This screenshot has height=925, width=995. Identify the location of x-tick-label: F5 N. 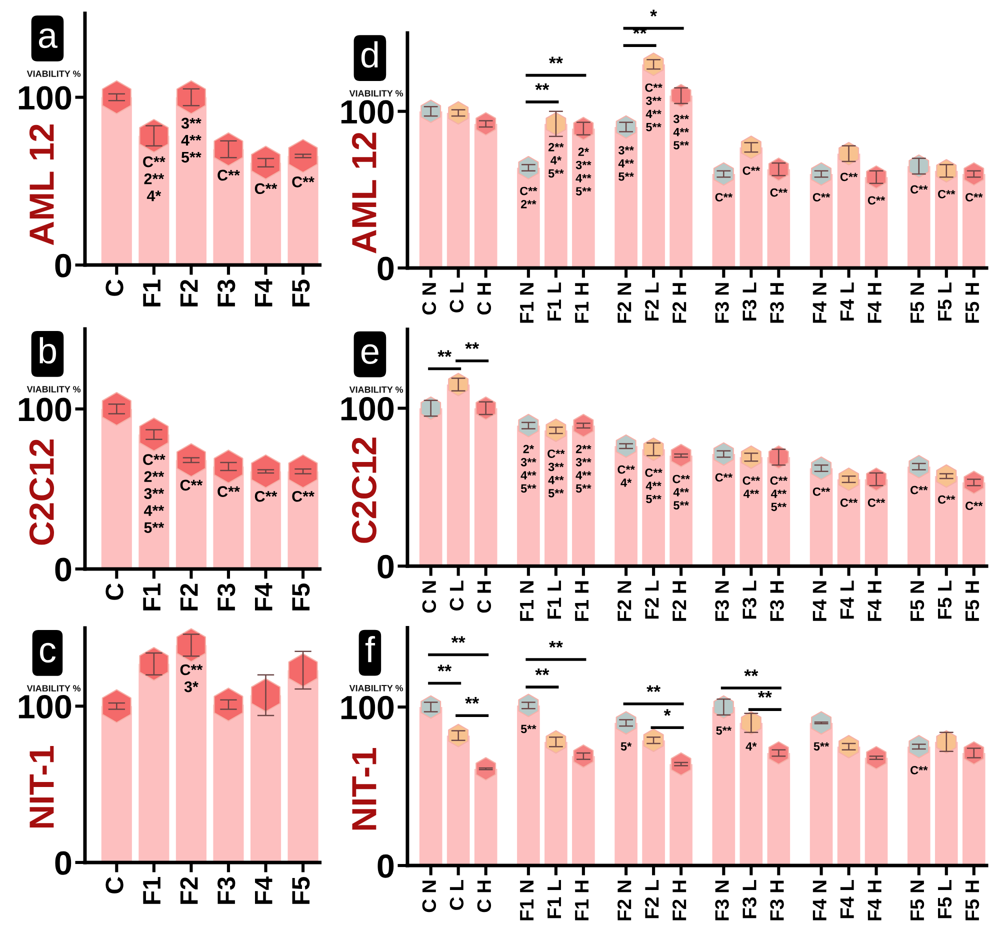
(917, 303).